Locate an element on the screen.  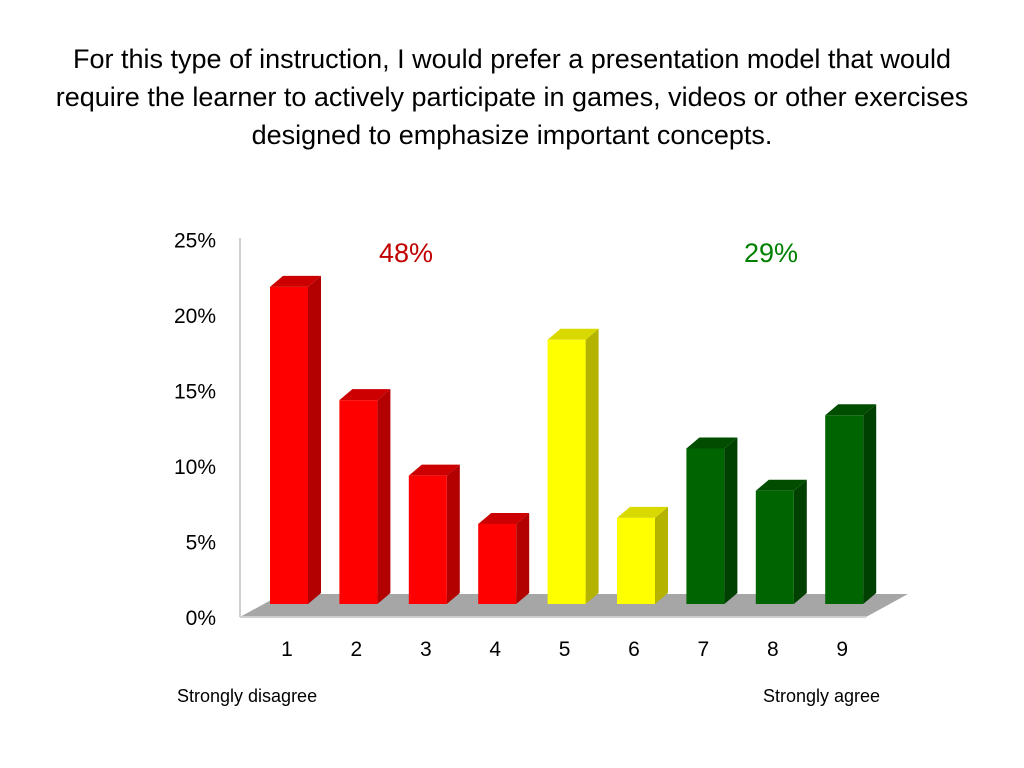
strongly-agree-label: Strongly agree is located at coordinates (822, 696).